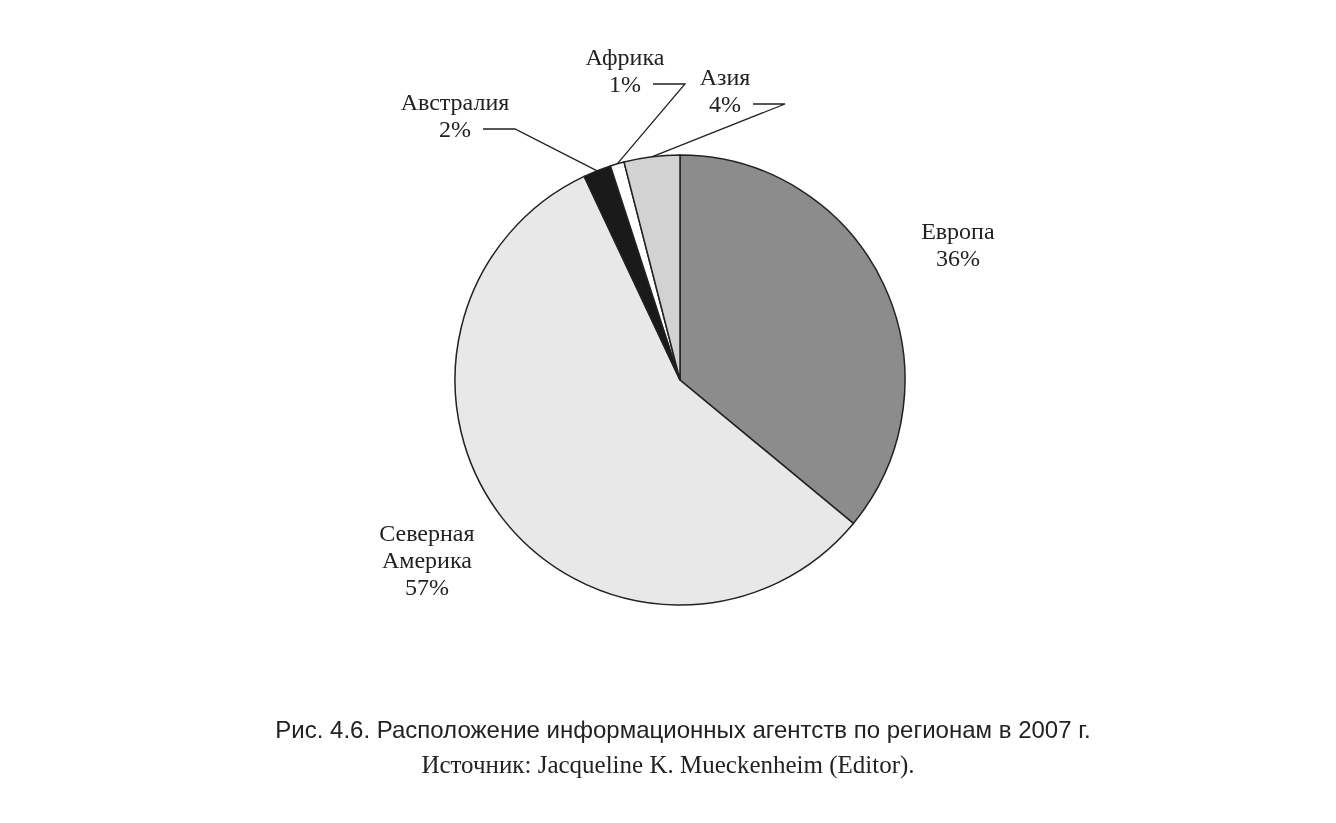  What do you see at coordinates (958, 230) in the screenshot?
I see `slice-label: Европа` at bounding box center [958, 230].